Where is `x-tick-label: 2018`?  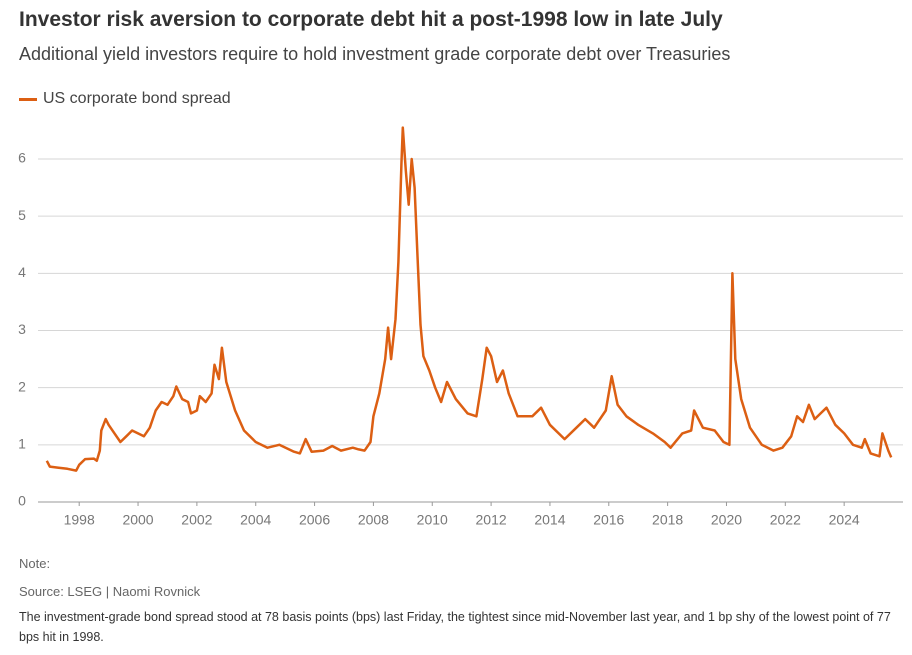
x-tick-label: 2018 is located at coordinates (667, 520).